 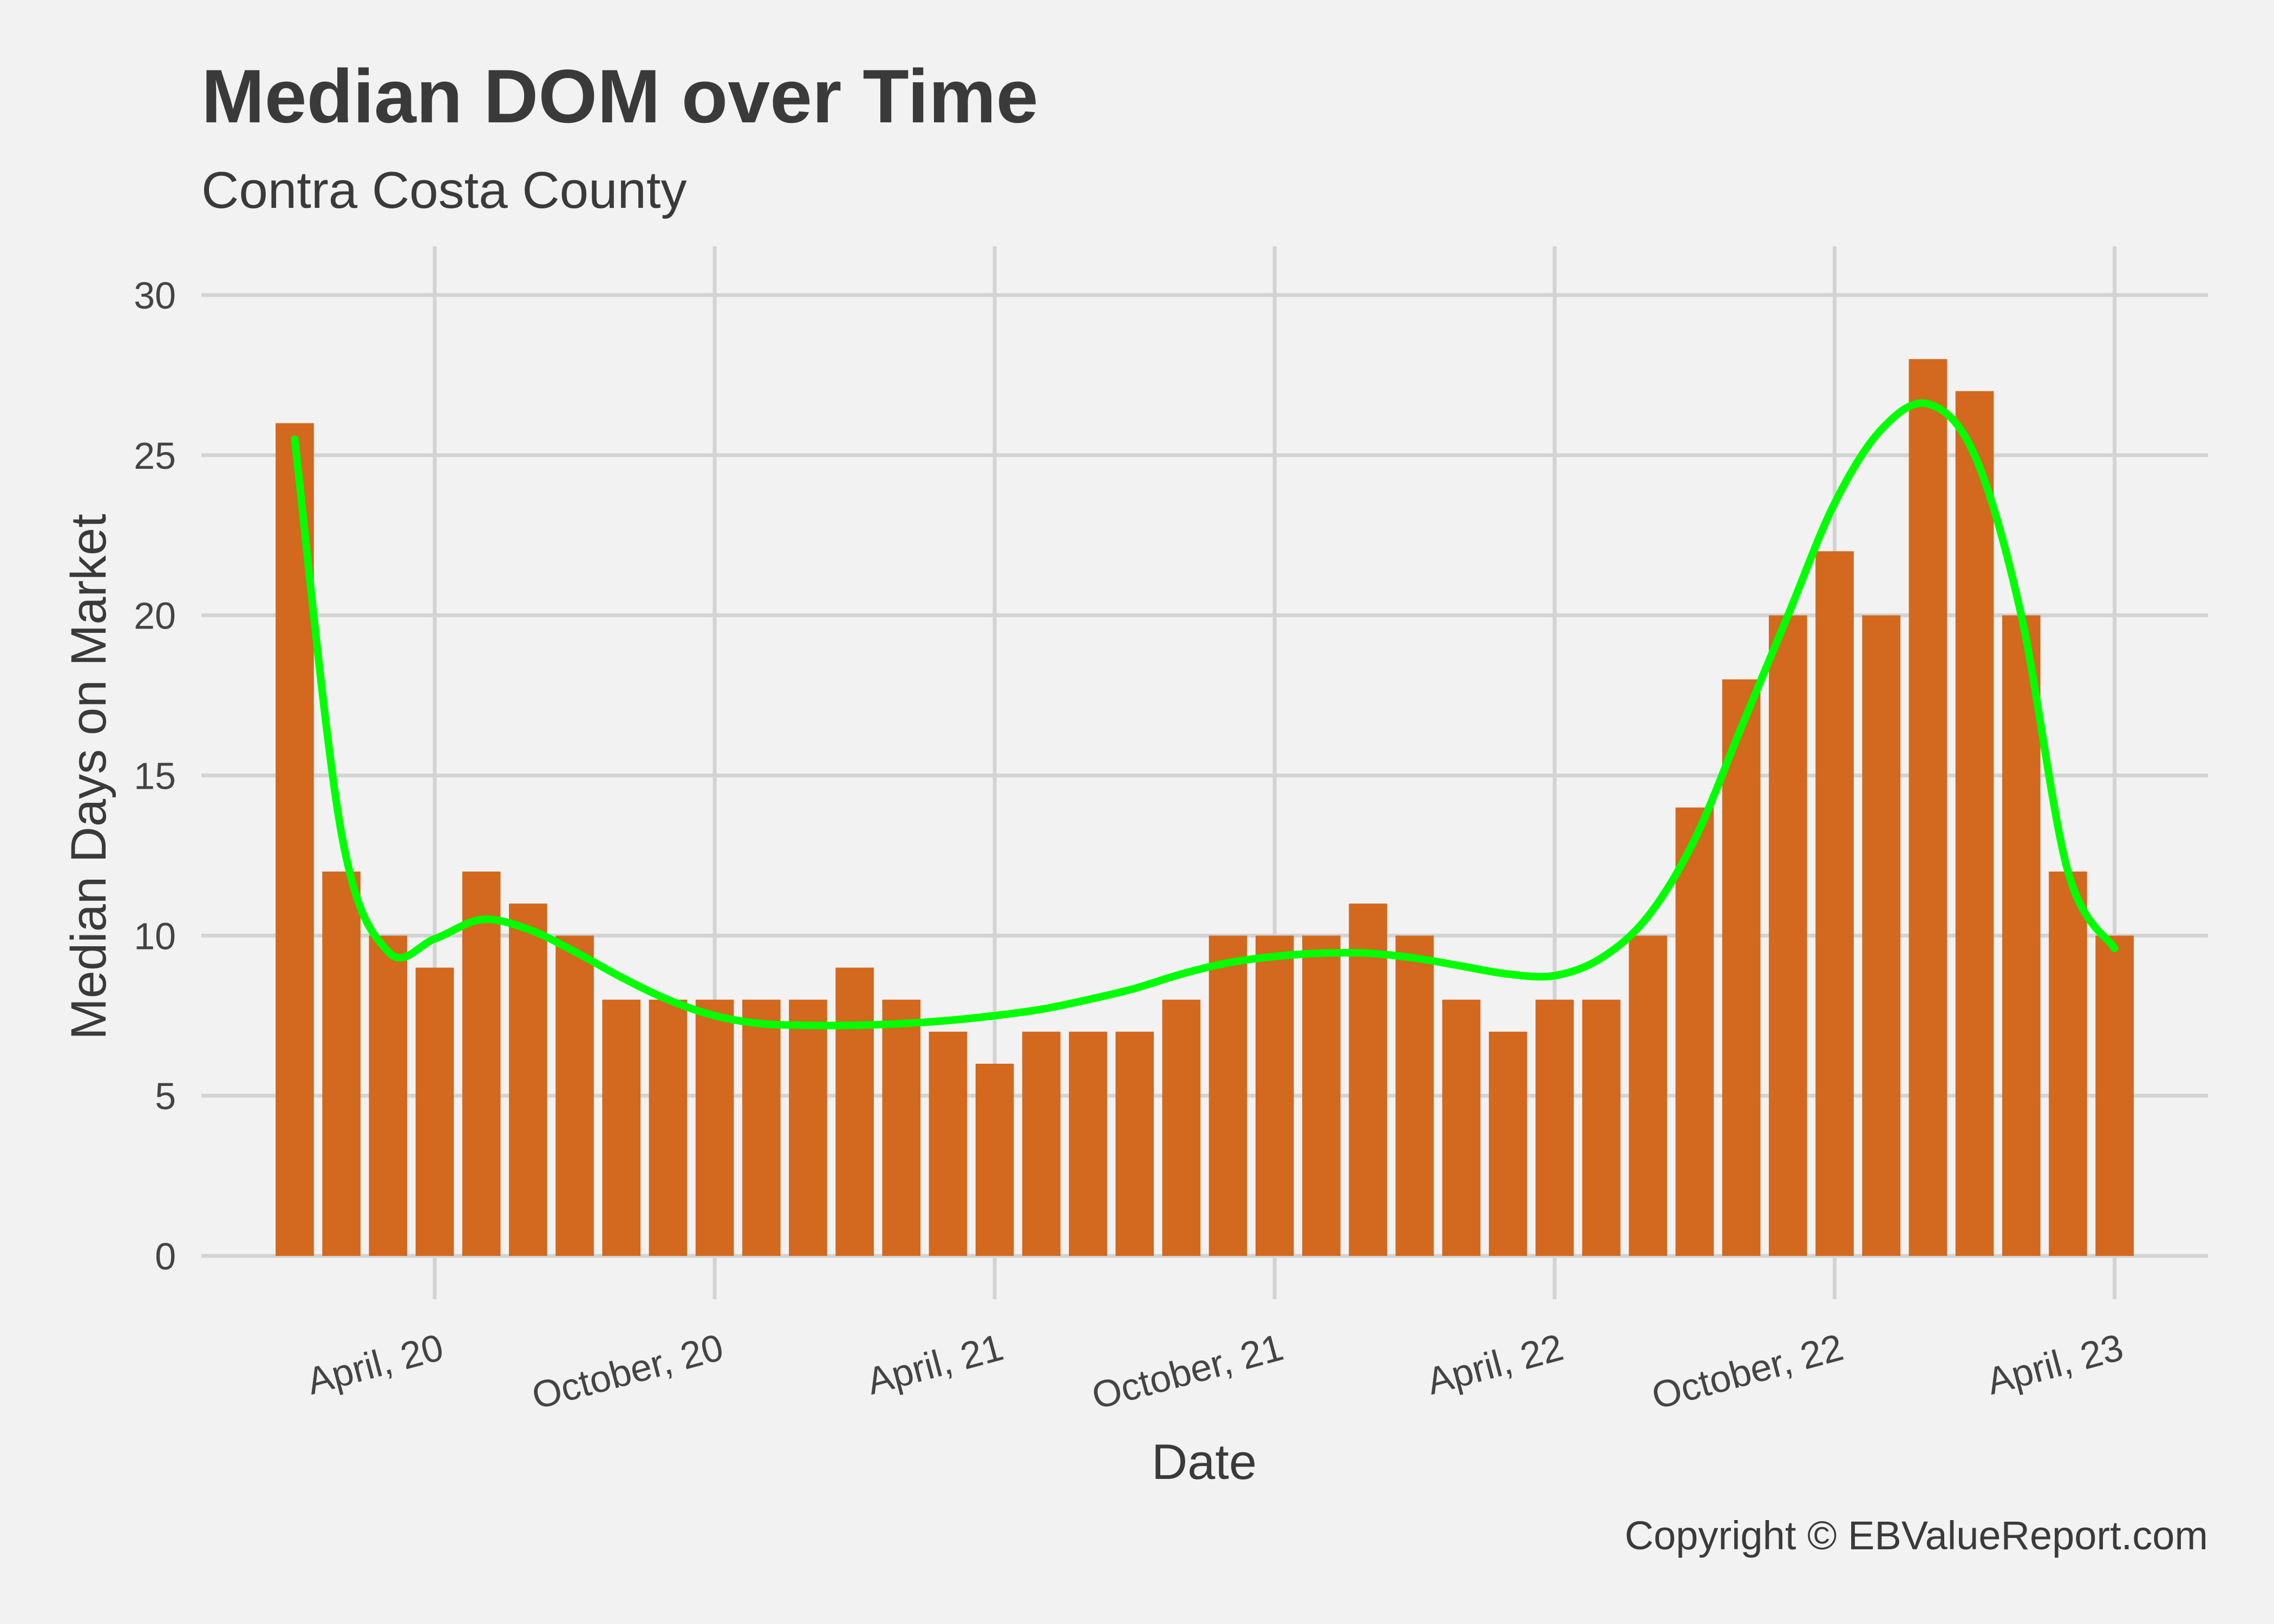 I want to click on chart-title: Median DOM over Time, so click(x=619, y=96).